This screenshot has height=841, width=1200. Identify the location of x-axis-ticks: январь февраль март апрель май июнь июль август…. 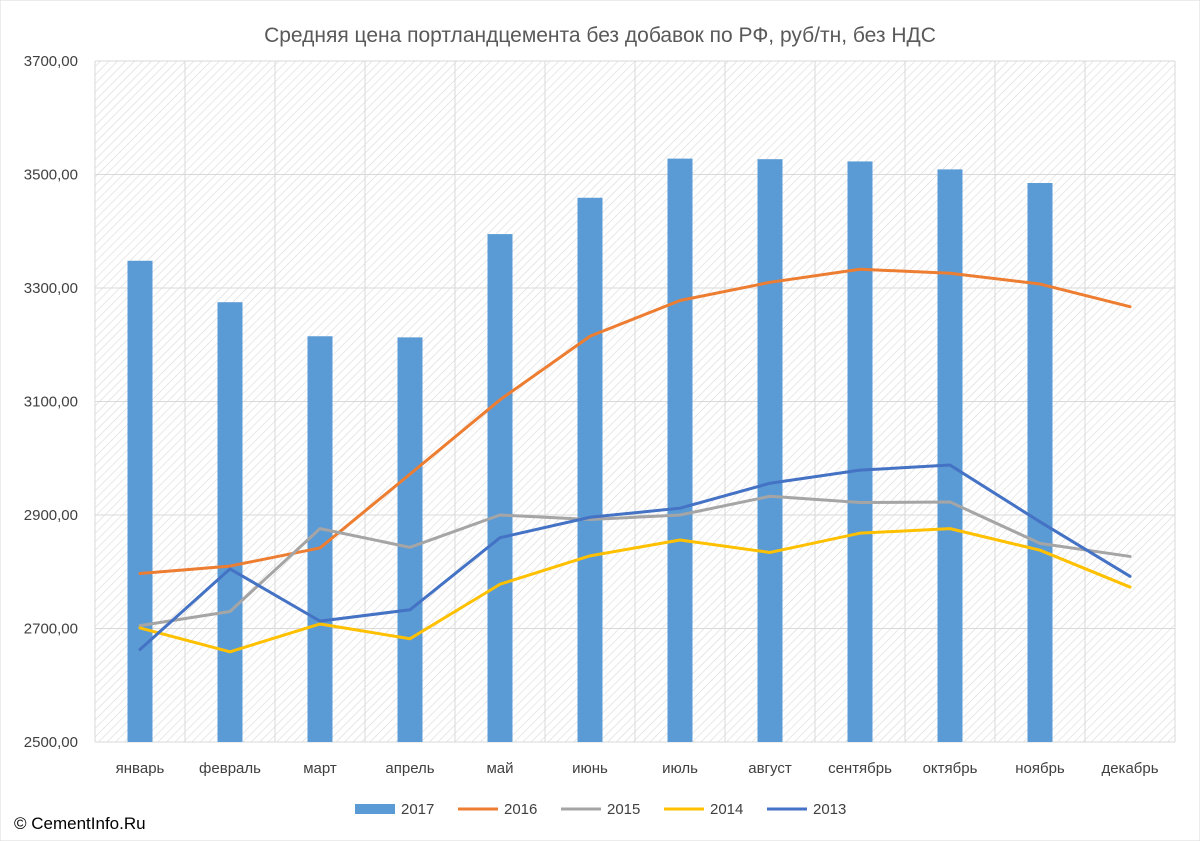
(637, 768).